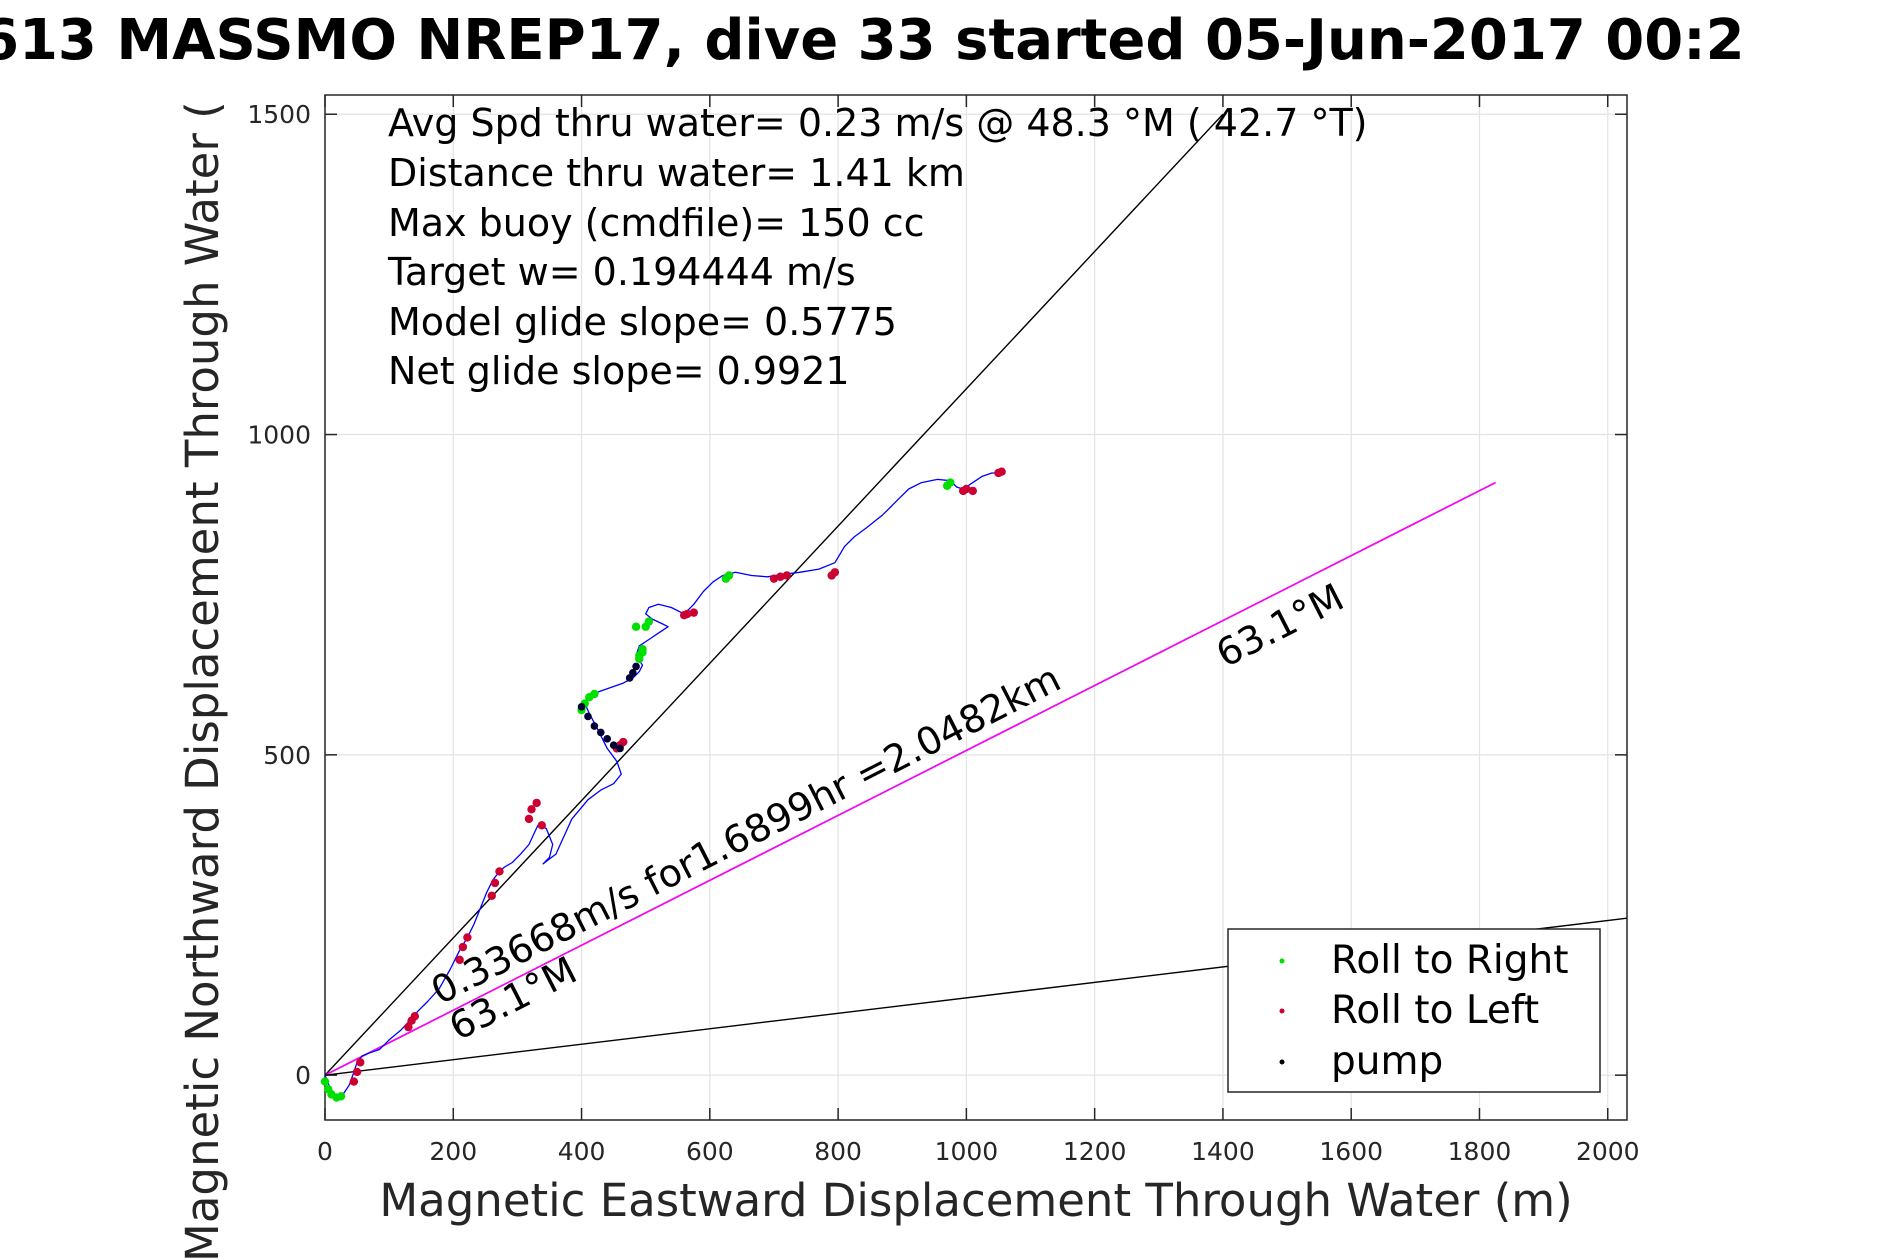 The width and height of the screenshot is (1890, 1260). Describe the element at coordinates (1282, 1011) in the screenshot. I see `legend-marker-roll-left` at that location.